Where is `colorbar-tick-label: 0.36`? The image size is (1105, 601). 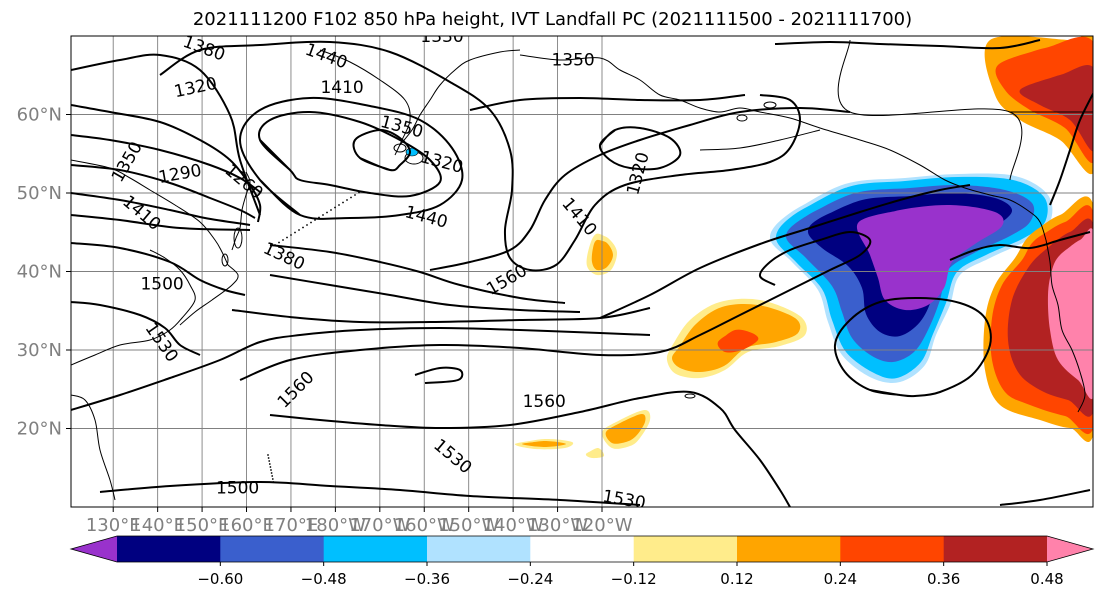 colorbar-tick-label: 0.36 is located at coordinates (943, 579).